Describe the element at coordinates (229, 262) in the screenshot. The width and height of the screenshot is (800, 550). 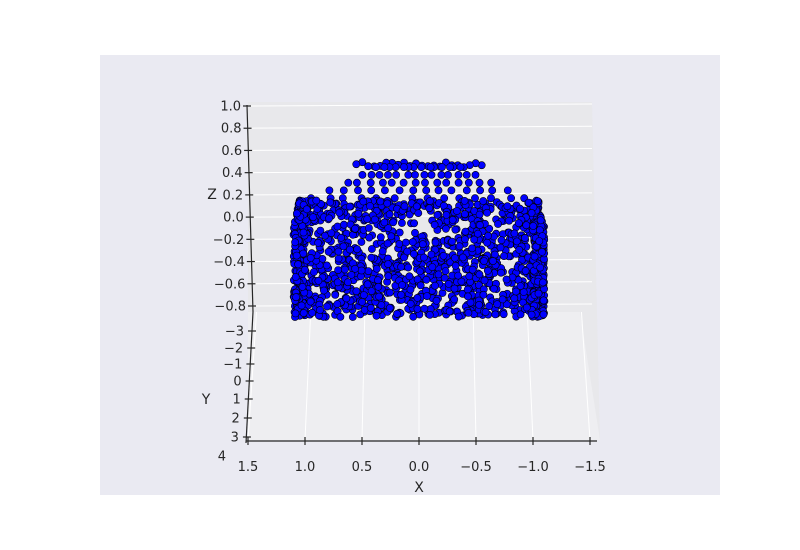
I see `z-tick-label: −0.4` at that location.